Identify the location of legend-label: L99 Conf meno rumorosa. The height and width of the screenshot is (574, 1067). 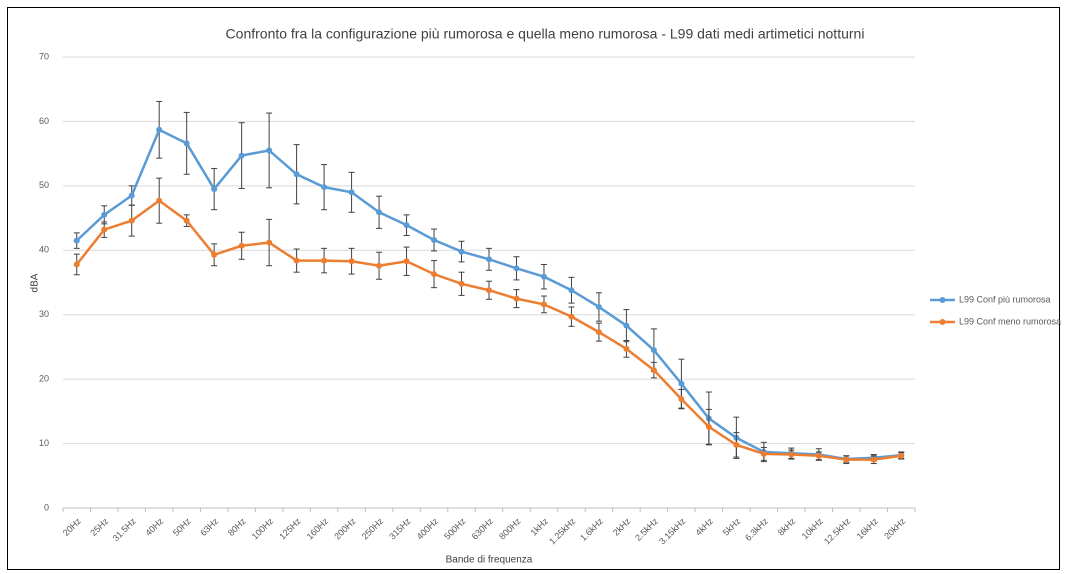
(1010, 321).